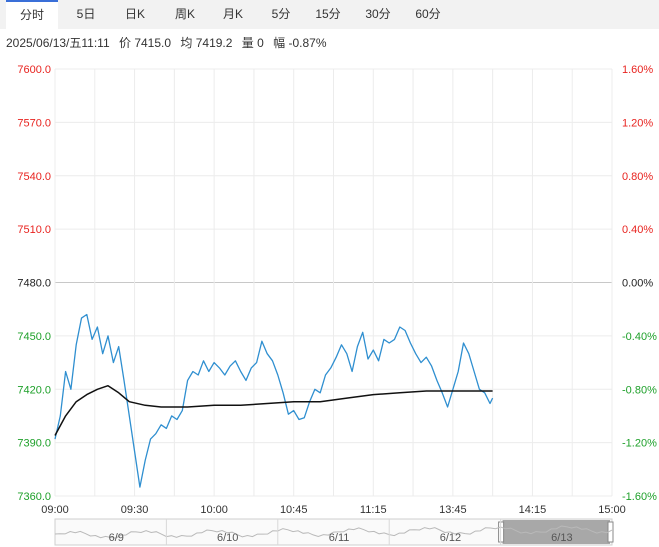  I want to click on quote-change: 幅 -0.87%, so click(300, 43).